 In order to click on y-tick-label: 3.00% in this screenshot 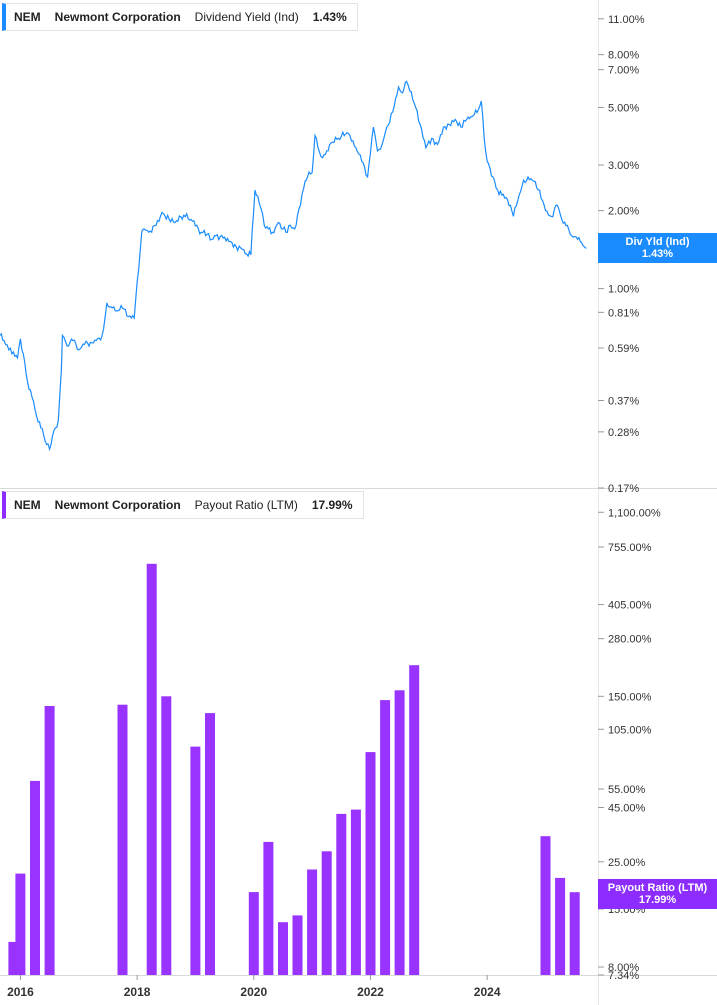, I will do `click(623, 166)`.